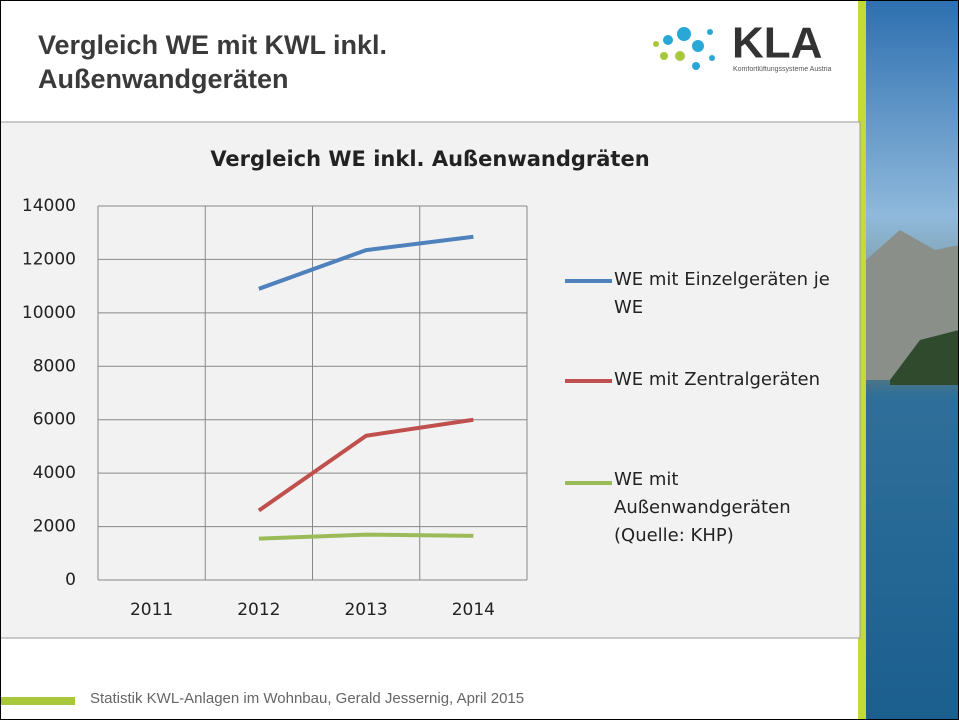  What do you see at coordinates (54, 420) in the screenshot?
I see `y-tick-label: 6000` at bounding box center [54, 420].